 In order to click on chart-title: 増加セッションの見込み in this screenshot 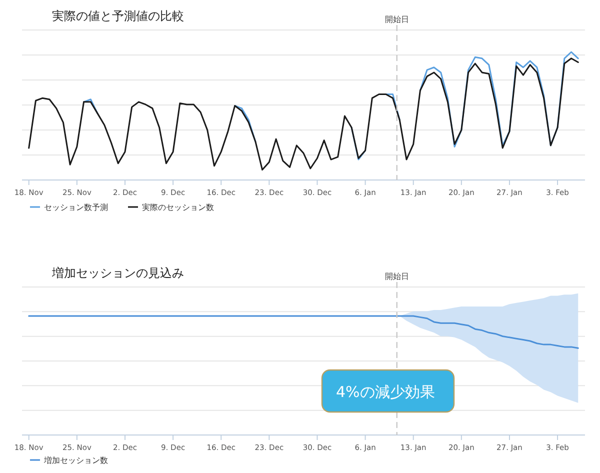, I will do `click(117, 273)`.